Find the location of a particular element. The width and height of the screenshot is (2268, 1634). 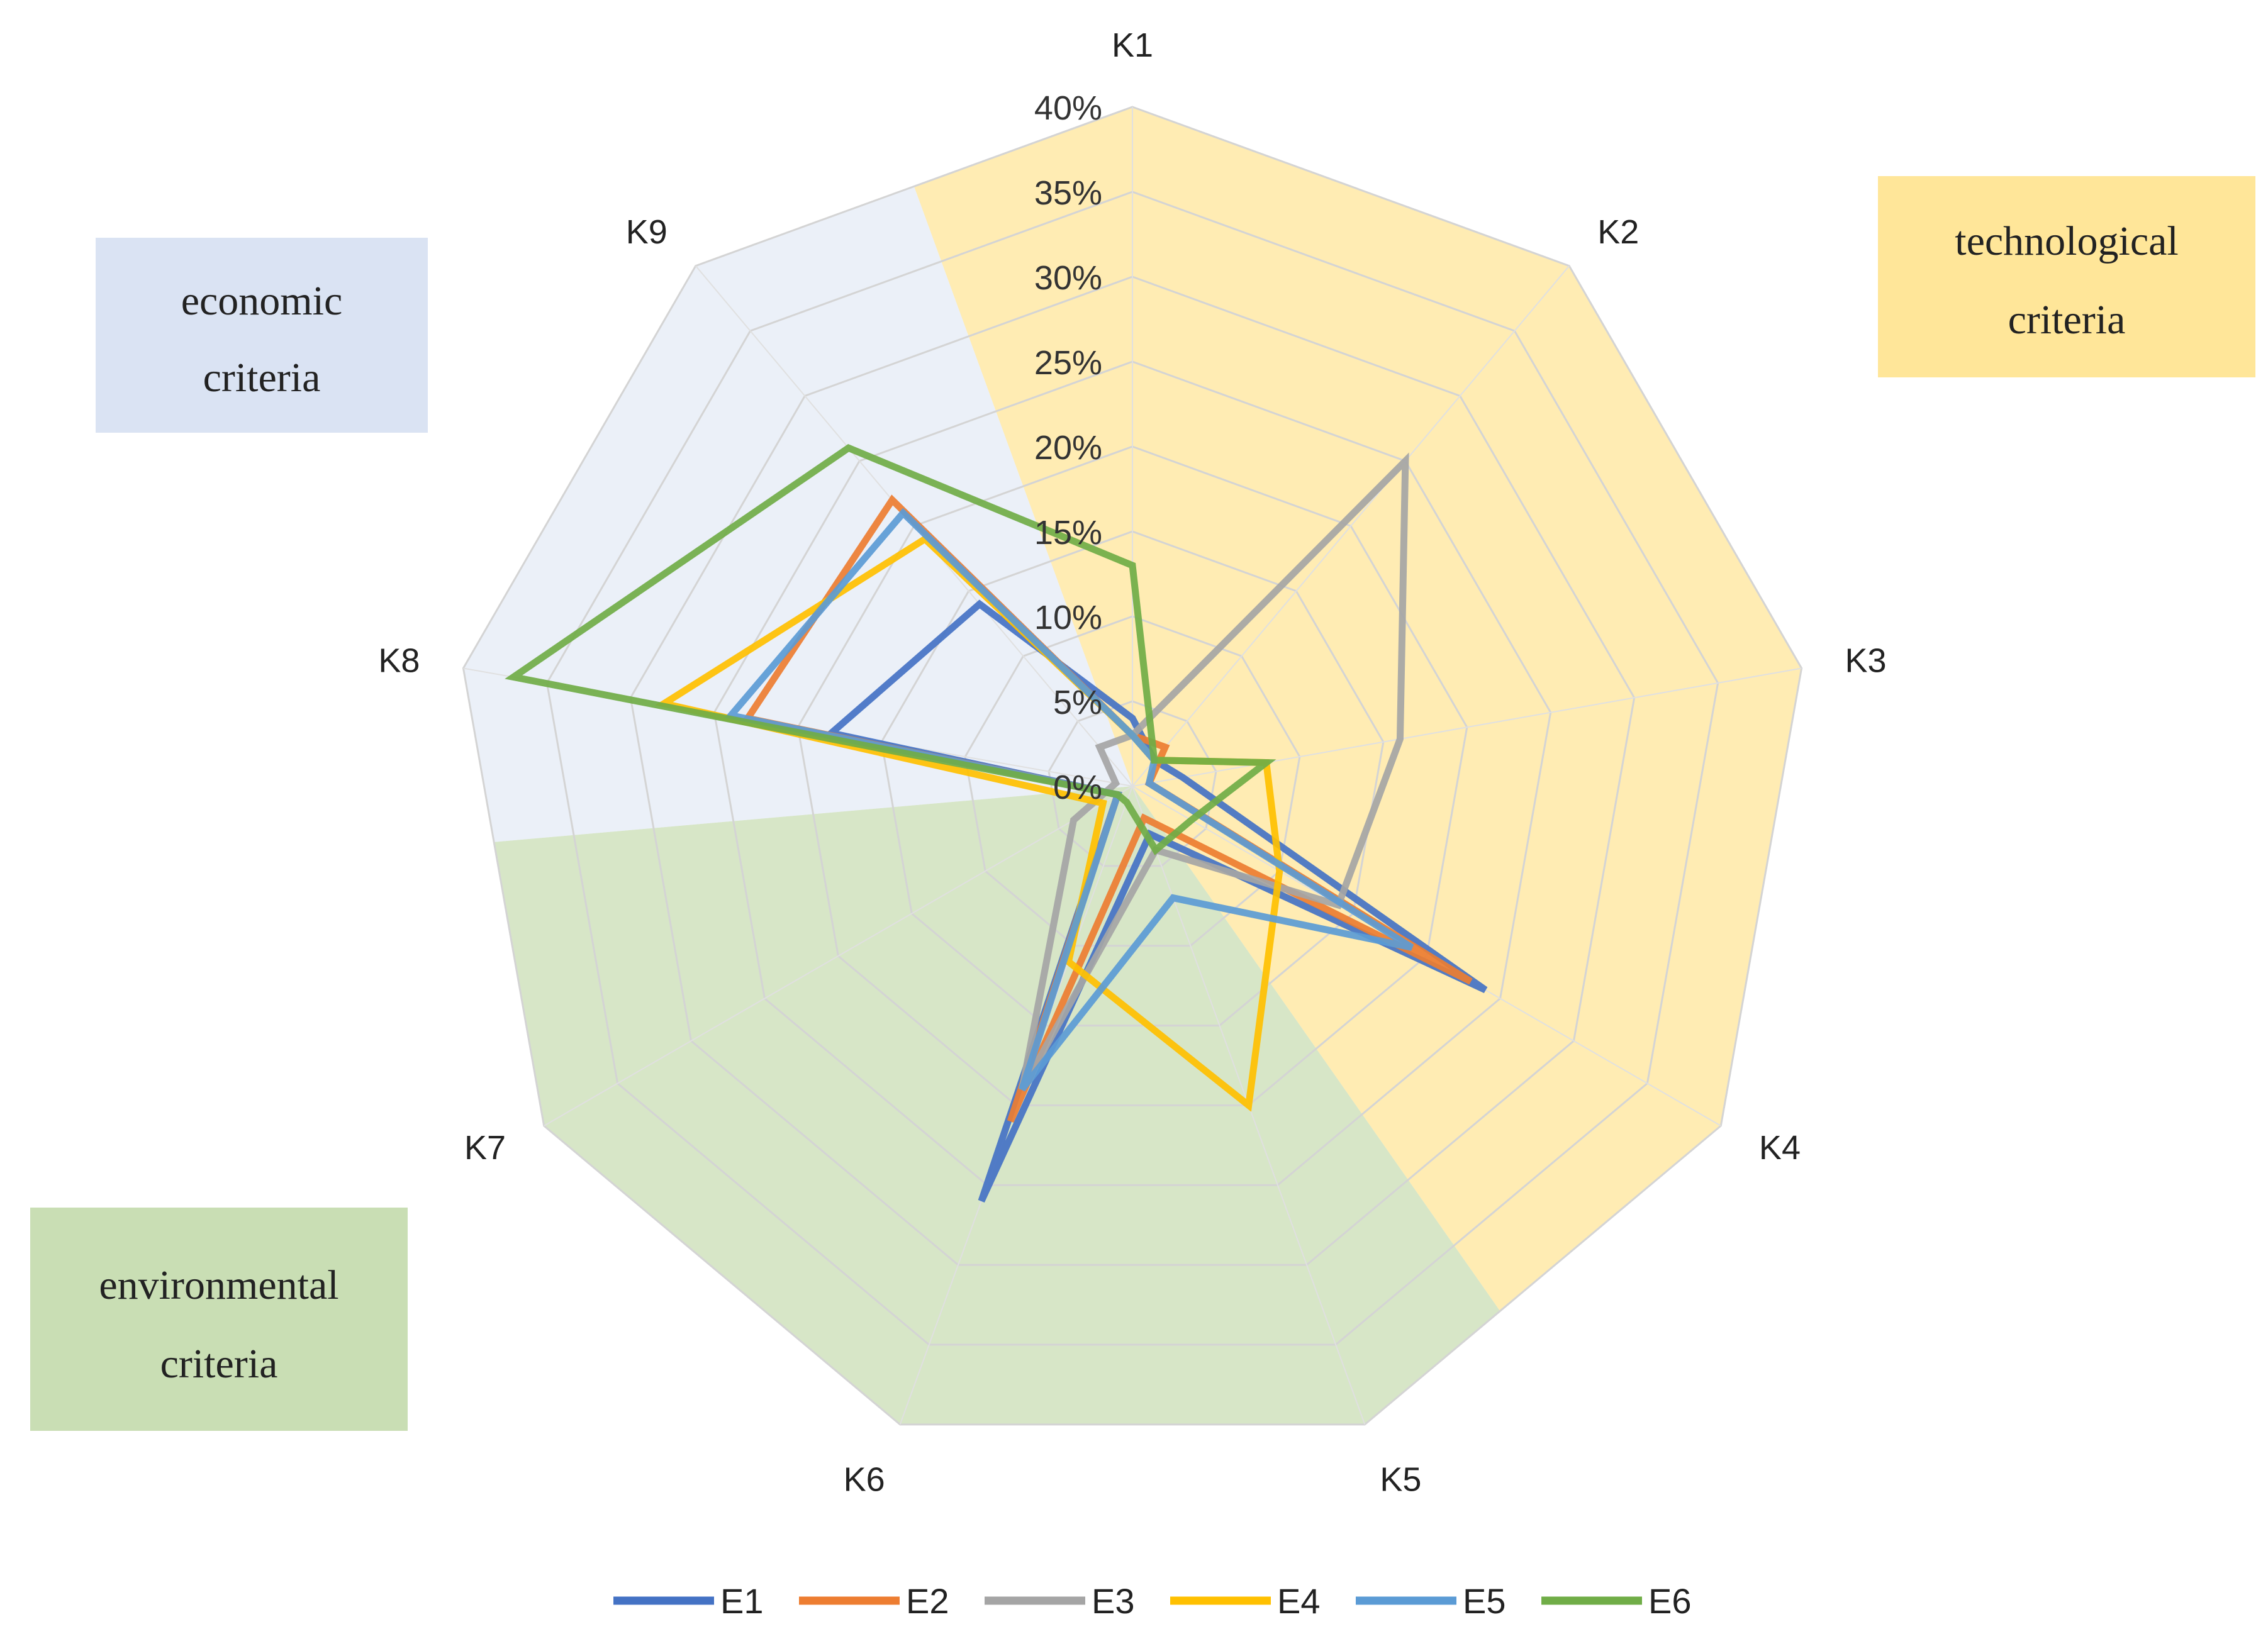

legend-label: E1 is located at coordinates (742, 1601).